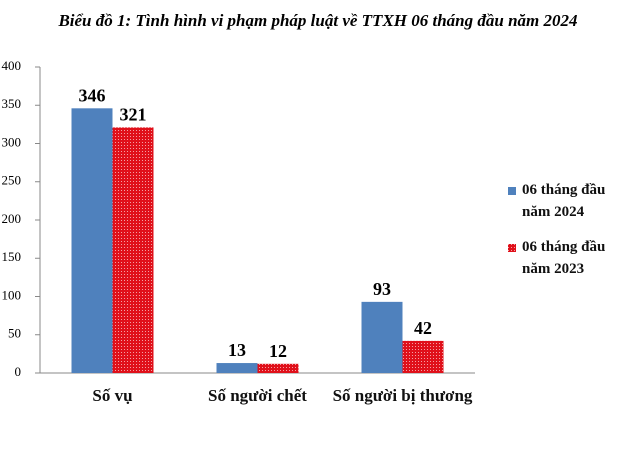 The image size is (637, 469). I want to click on data-label: 93, so click(382, 289).